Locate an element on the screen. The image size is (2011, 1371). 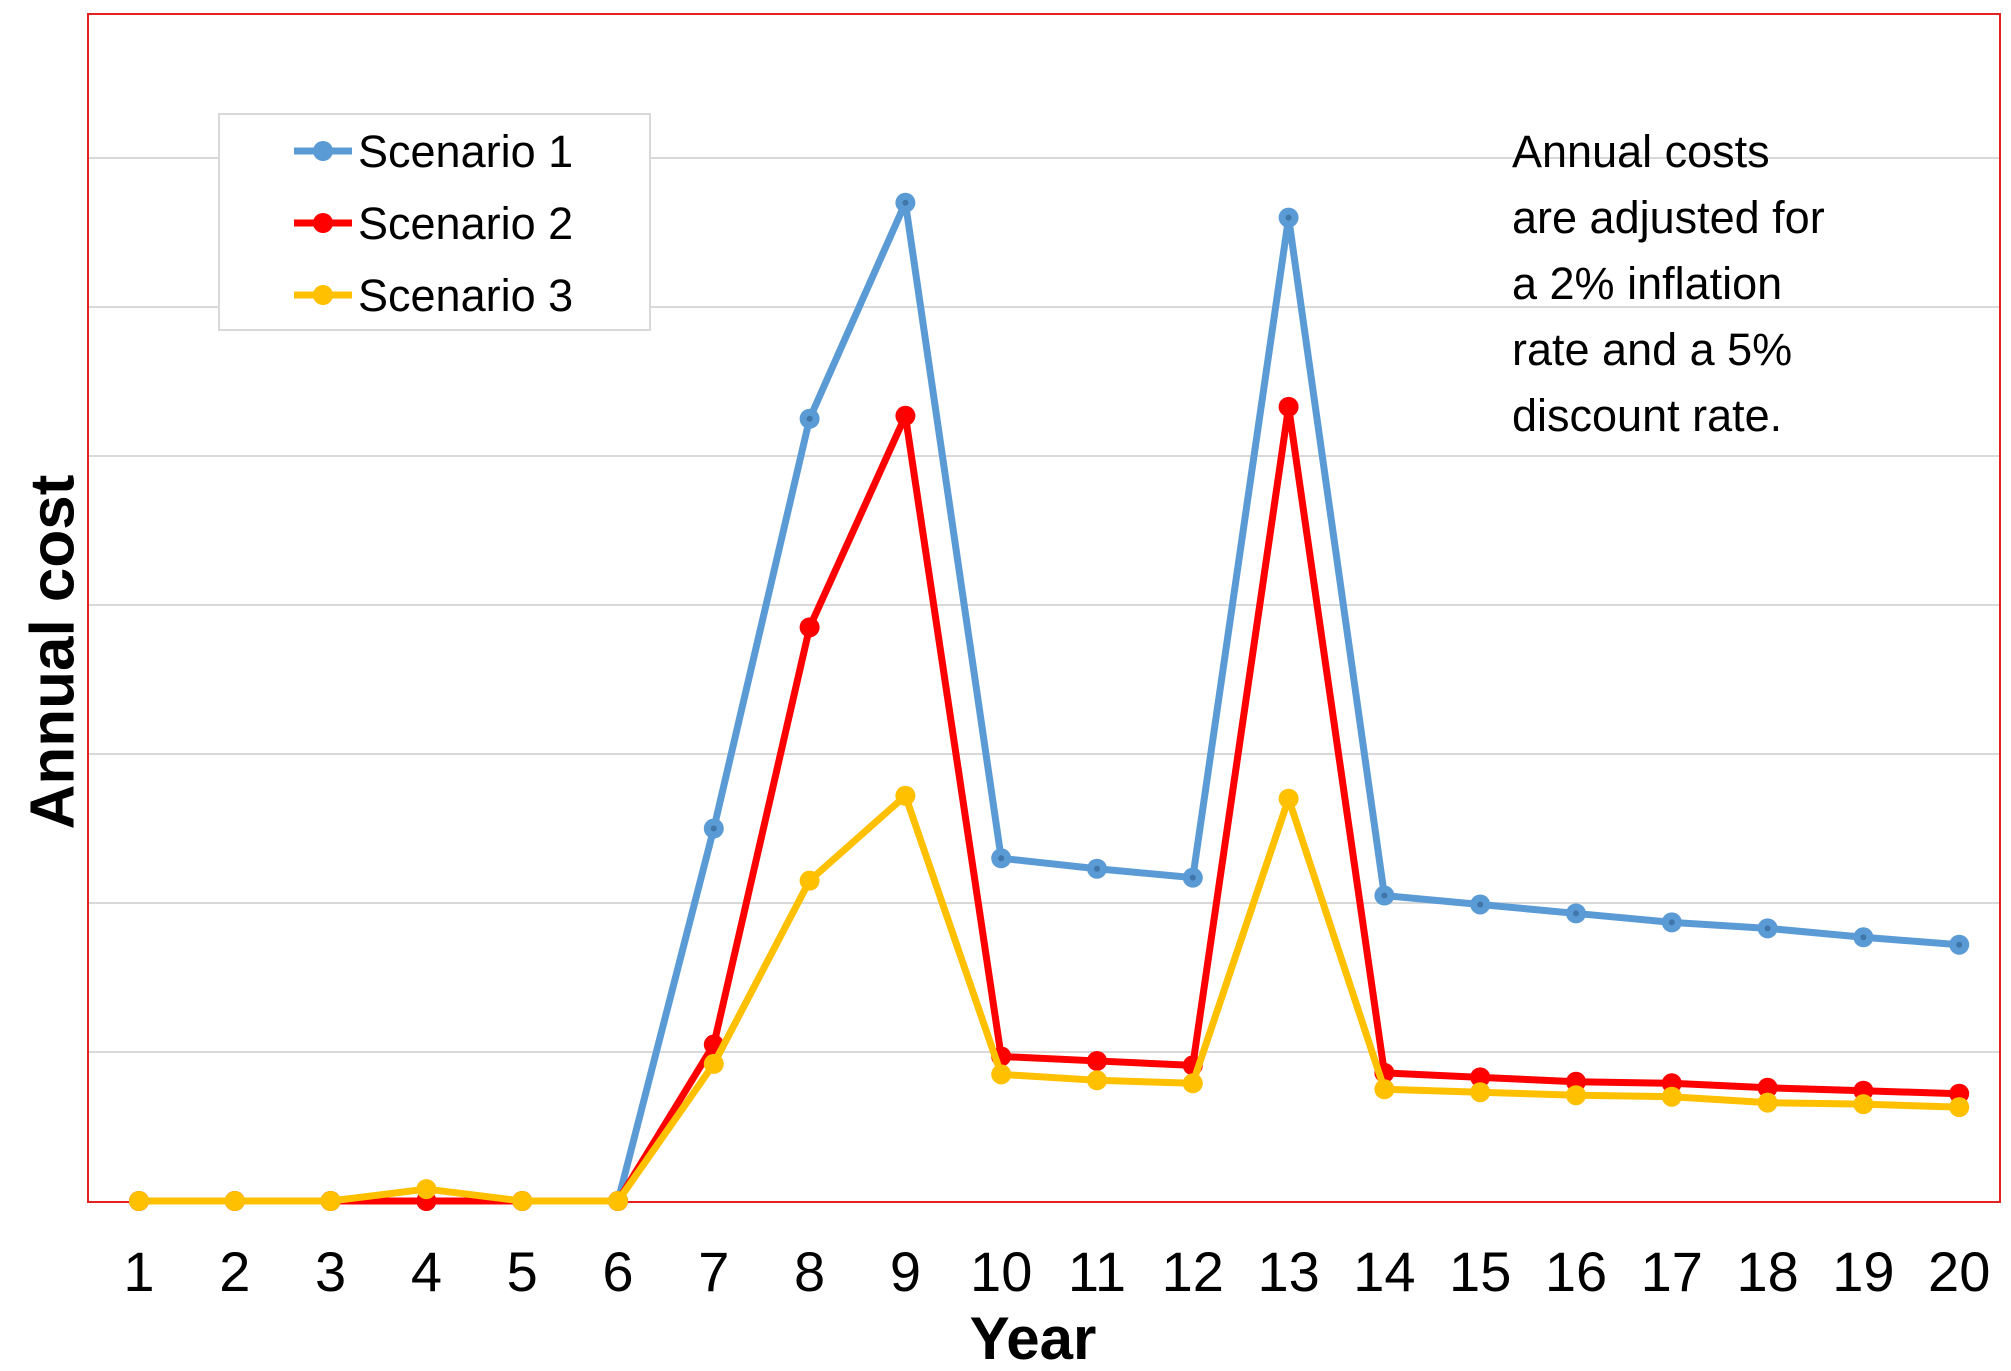
y-axis-label: Annual cost is located at coordinates (52, 652).